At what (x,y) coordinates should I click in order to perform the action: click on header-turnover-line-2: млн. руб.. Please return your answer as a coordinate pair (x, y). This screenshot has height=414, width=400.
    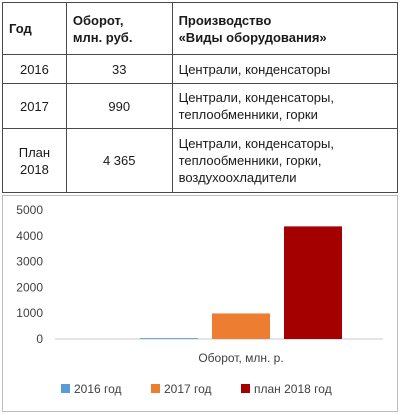
    Looking at the image, I should click on (102, 37).